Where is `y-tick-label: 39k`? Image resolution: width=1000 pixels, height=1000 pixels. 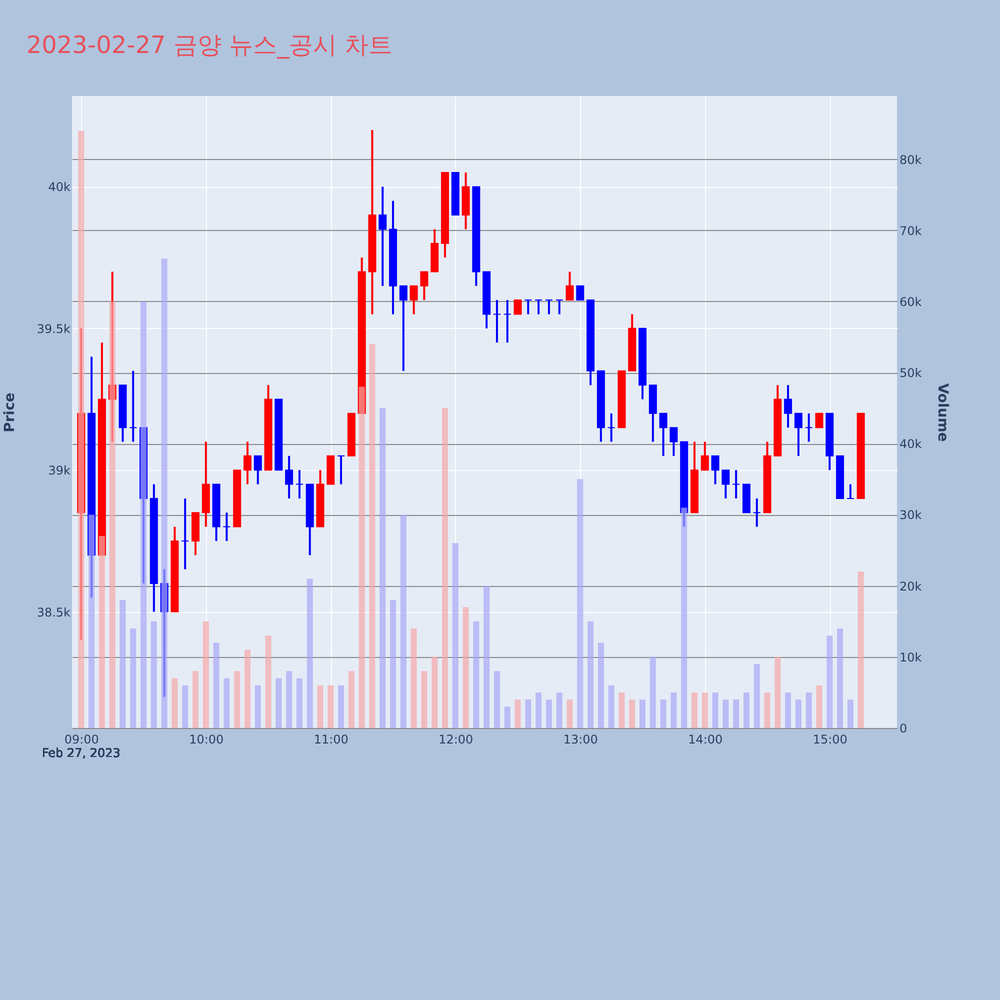
y-tick-label: 39k is located at coordinates (59, 471).